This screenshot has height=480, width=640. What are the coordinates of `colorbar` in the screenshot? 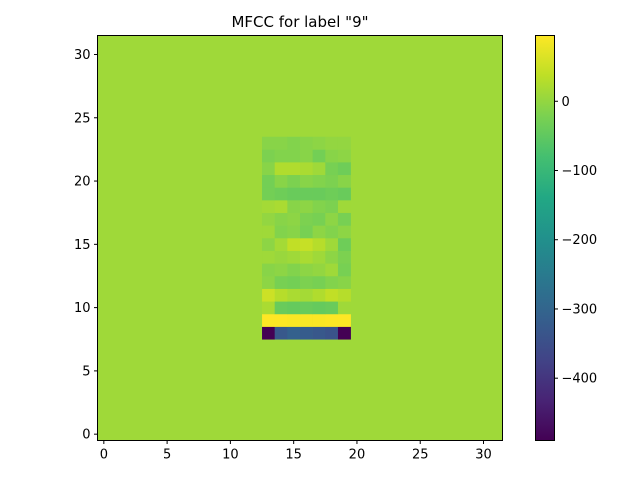 It's located at (545, 238).